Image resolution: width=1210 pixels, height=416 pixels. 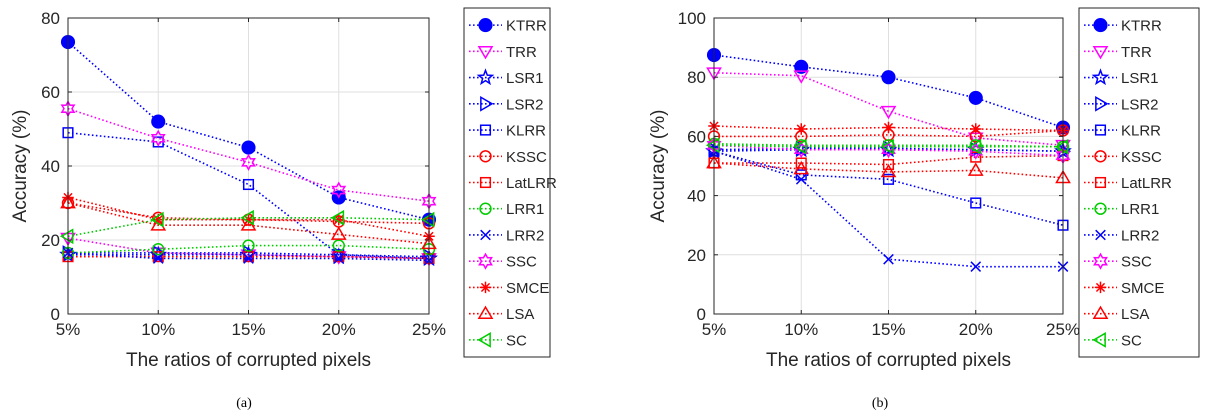 What do you see at coordinates (429, 329) in the screenshot?
I see `x-tick-label: 25%` at bounding box center [429, 329].